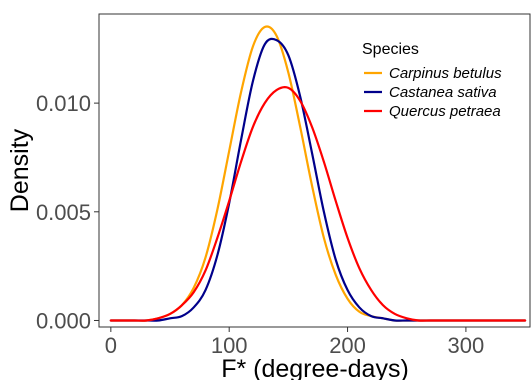  I want to click on x-axis: 0 100 200 300, so click(295, 342).